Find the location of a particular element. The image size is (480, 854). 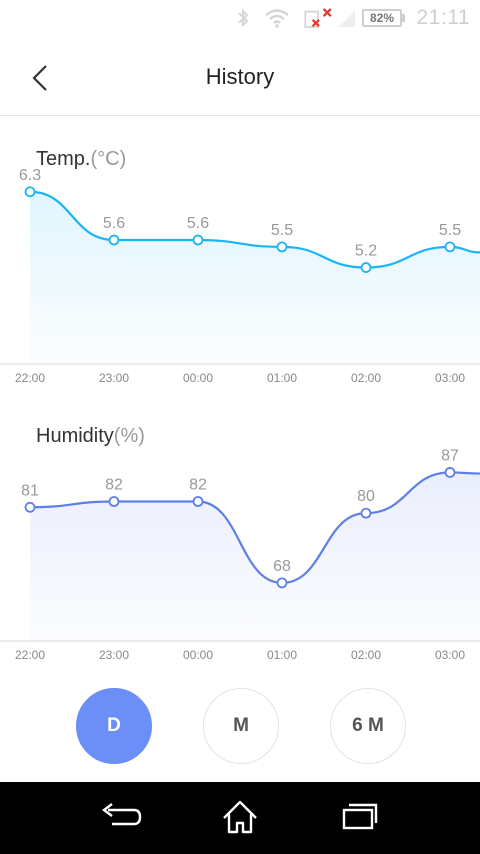

humidity-tick-label: 00:00 is located at coordinates (198, 655).